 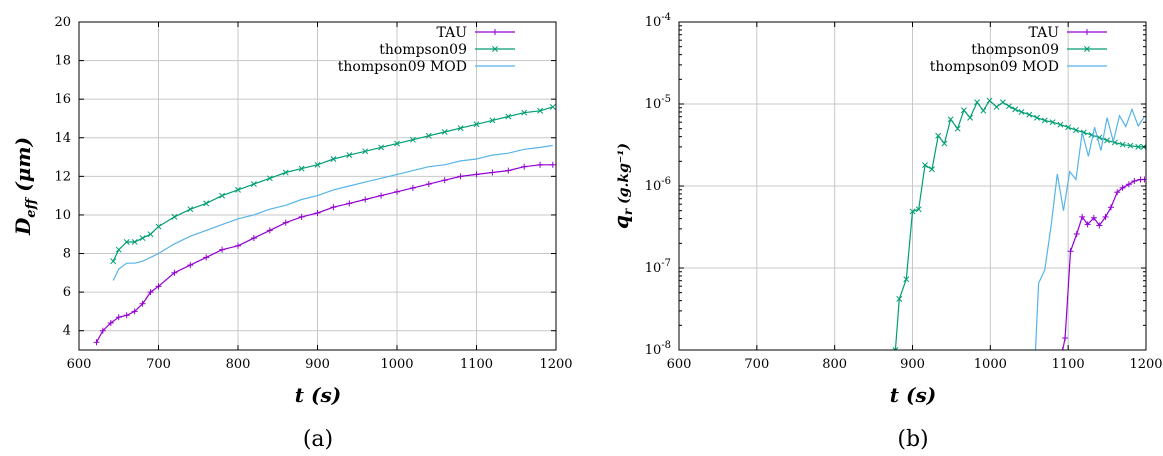 I want to click on panel-a-legend-label-thompson09-mod: thompson09 MOD, so click(x=402, y=67).